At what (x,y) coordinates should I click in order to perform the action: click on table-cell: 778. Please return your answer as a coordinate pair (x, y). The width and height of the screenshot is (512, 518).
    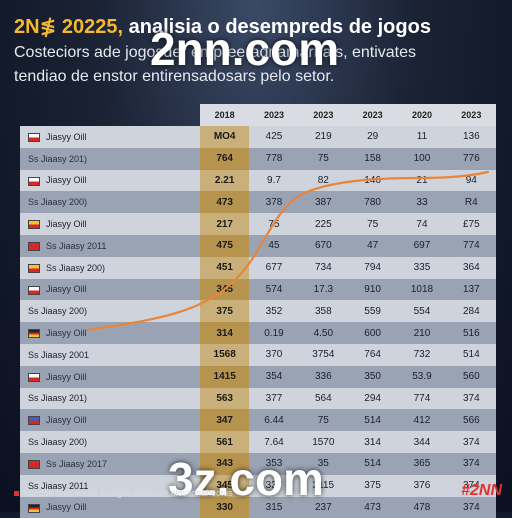
    Looking at the image, I should click on (274, 159).